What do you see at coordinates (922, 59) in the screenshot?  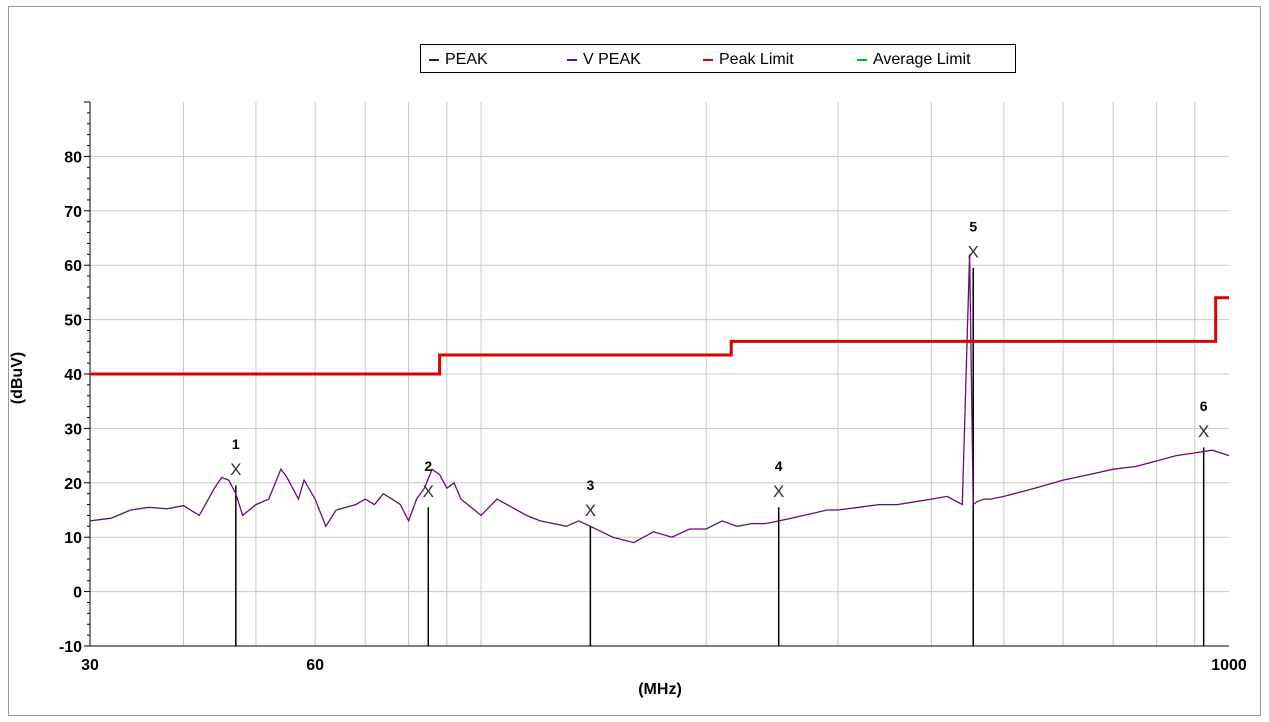 I see `legend-label-average-limit: Average Limit` at bounding box center [922, 59].